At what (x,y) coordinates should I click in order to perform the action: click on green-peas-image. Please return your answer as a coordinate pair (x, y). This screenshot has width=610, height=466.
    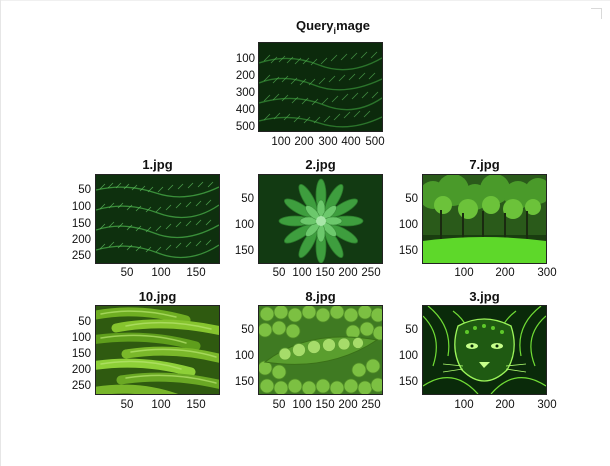
    Looking at the image, I should click on (320, 350).